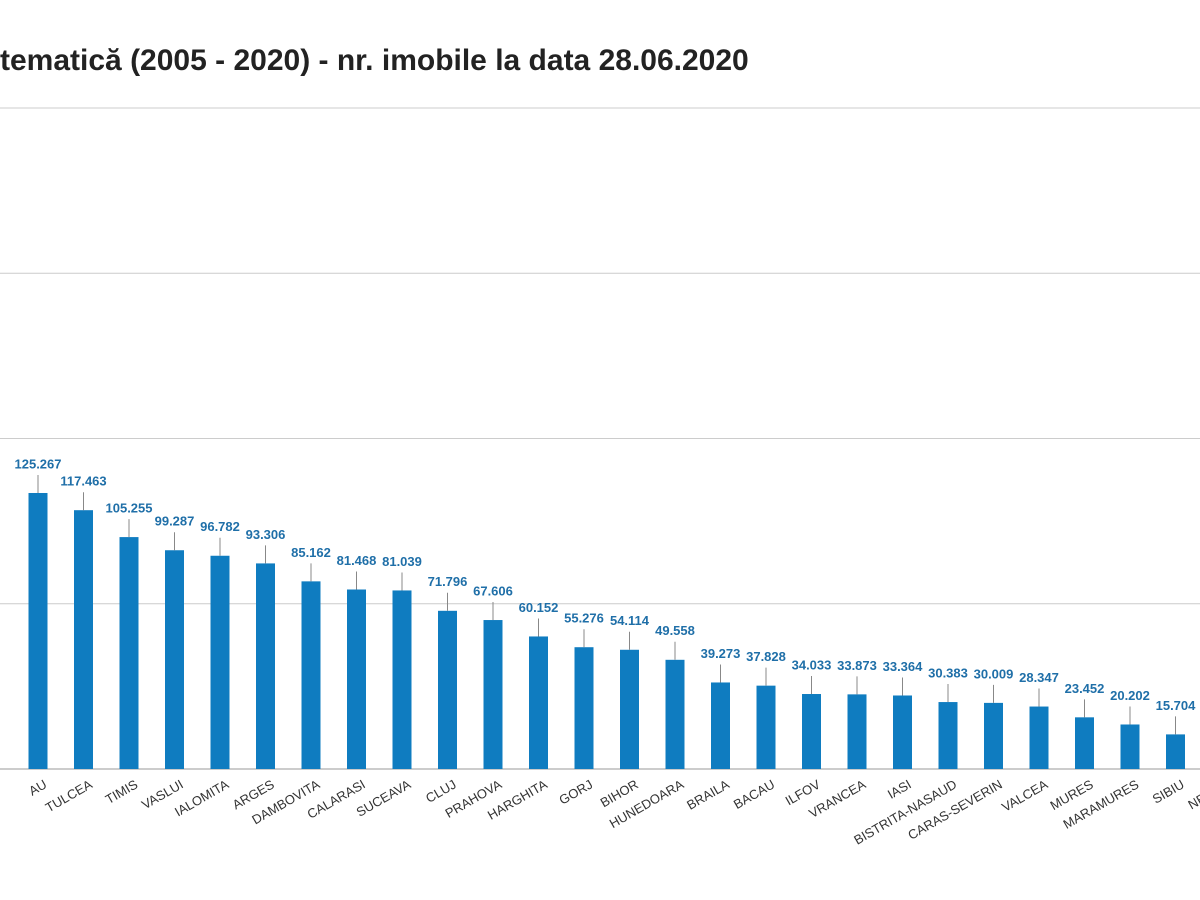  Describe the element at coordinates (766, 656) in the screenshot. I see `value-label: 37.828` at that location.